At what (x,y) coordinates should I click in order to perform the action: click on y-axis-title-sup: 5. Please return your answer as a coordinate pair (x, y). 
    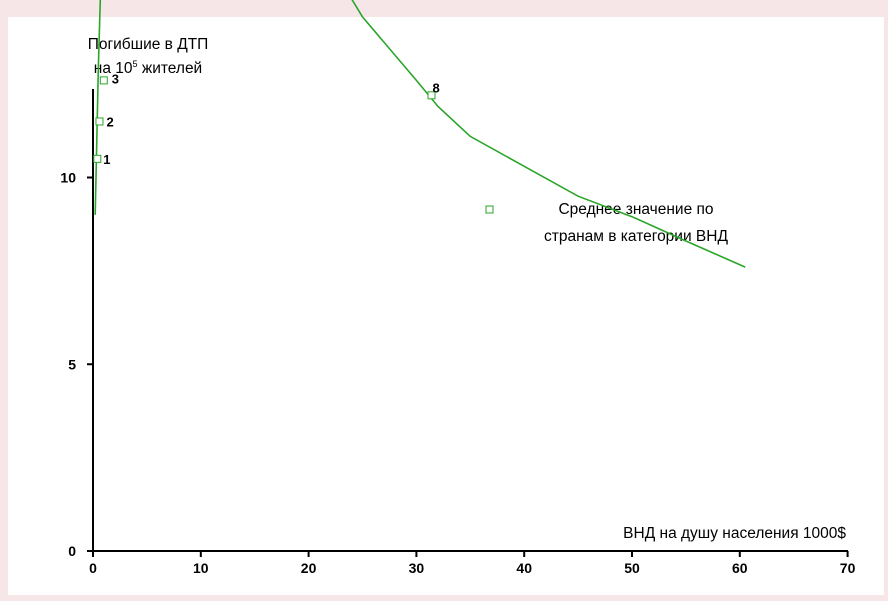
    Looking at the image, I should click on (135, 64).